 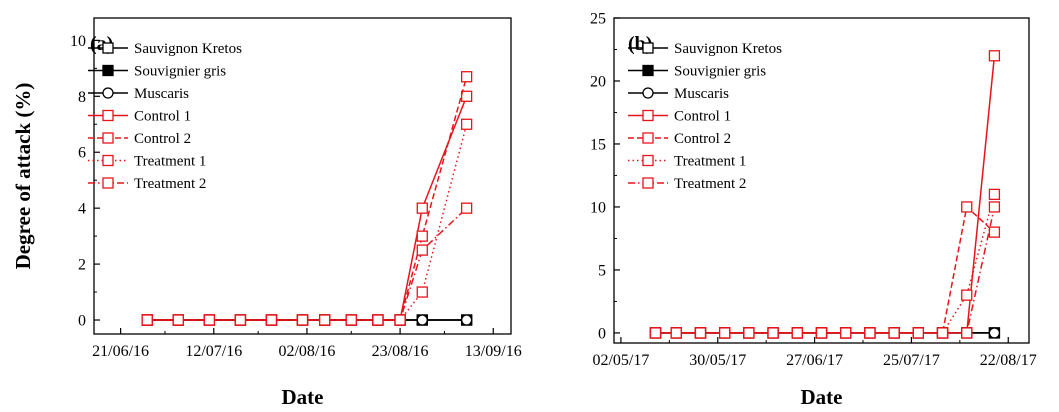 I want to click on x-tick-label: 27/06/17, so click(x=814, y=360).